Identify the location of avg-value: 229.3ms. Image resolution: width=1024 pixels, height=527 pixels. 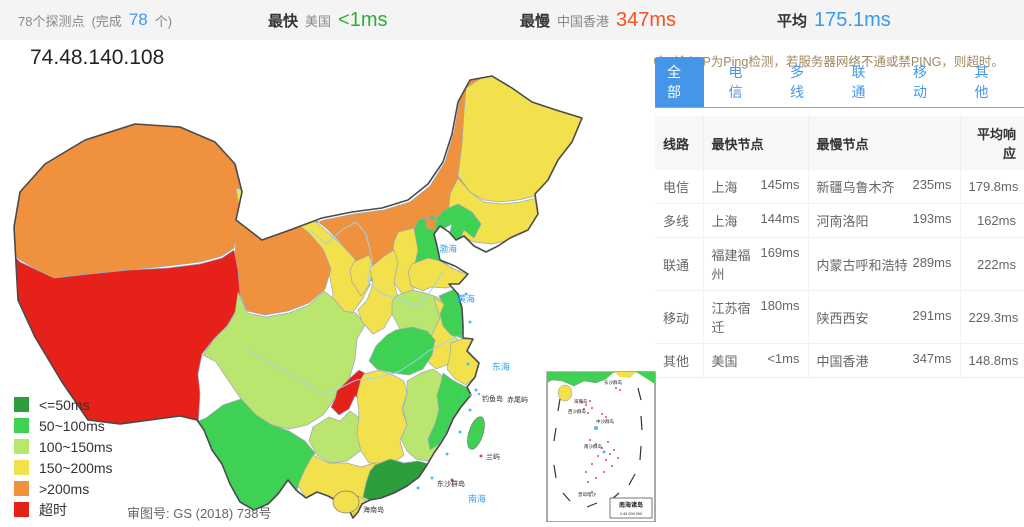
(992, 317).